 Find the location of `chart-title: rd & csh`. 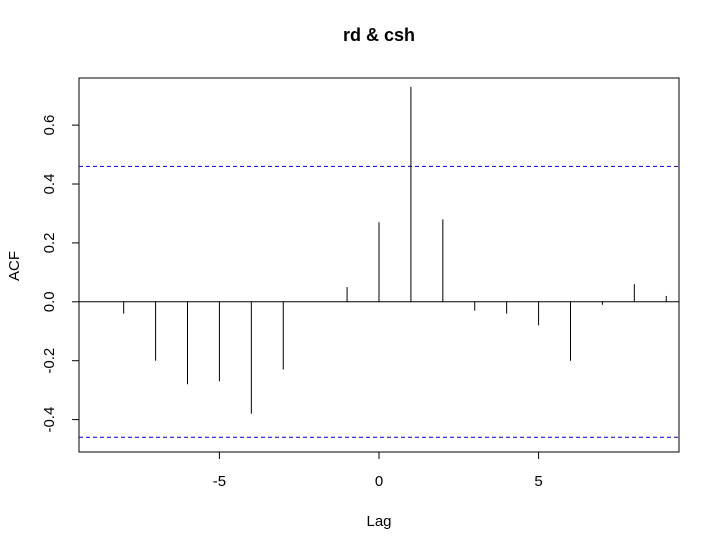

chart-title: rd & csh is located at coordinates (379, 35).